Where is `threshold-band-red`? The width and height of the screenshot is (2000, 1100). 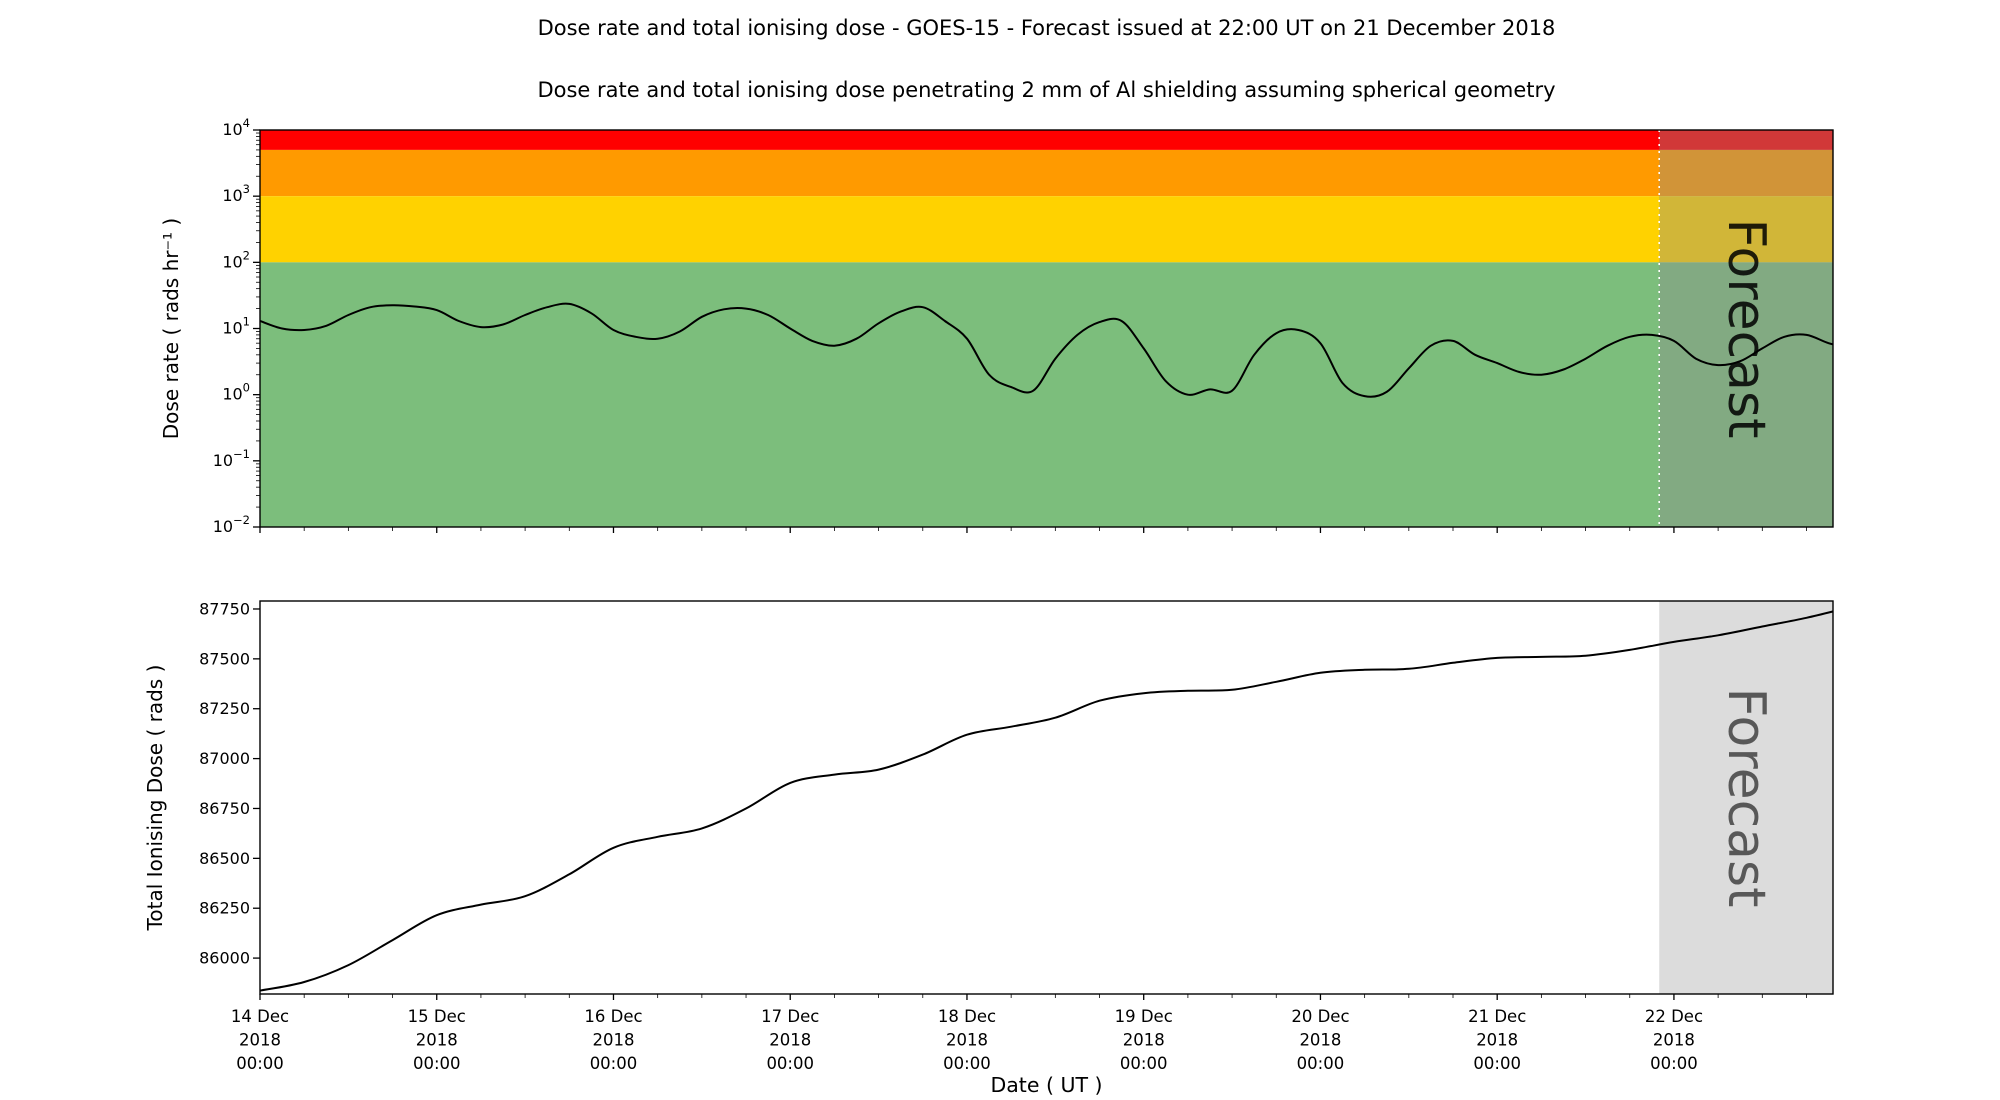
threshold-band-red is located at coordinates (1046, 140).